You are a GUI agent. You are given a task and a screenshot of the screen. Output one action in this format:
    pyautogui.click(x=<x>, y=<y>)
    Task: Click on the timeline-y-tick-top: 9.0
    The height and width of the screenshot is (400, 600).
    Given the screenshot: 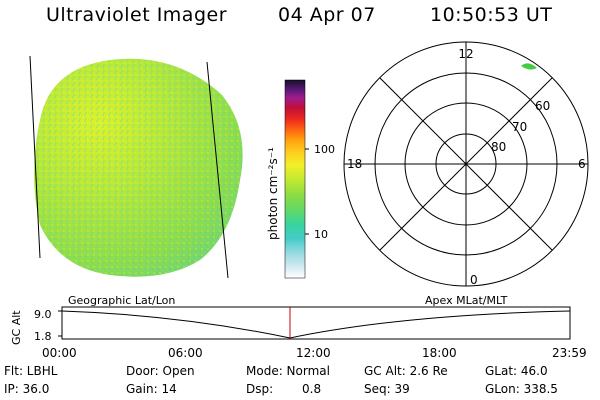 What is the action you would take?
    pyautogui.click(x=43, y=314)
    